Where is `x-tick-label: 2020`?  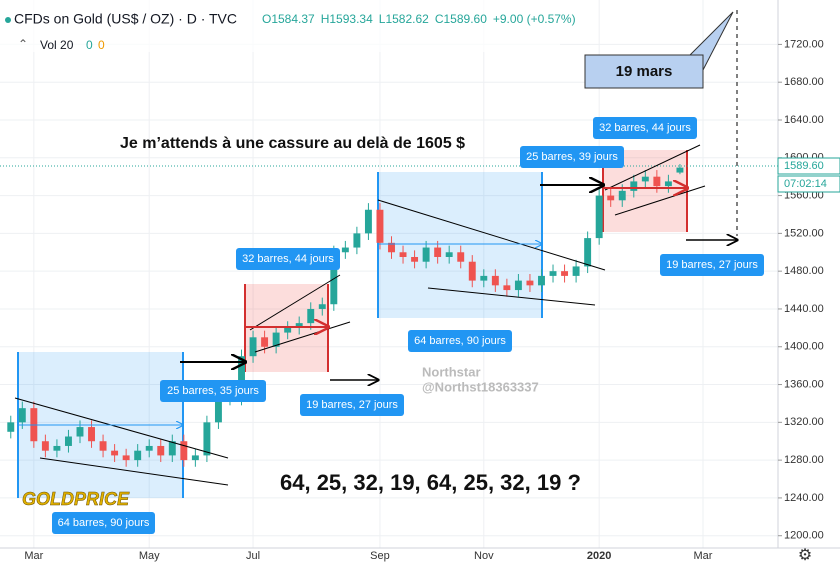
x-tick-label: 2020 is located at coordinates (599, 556).